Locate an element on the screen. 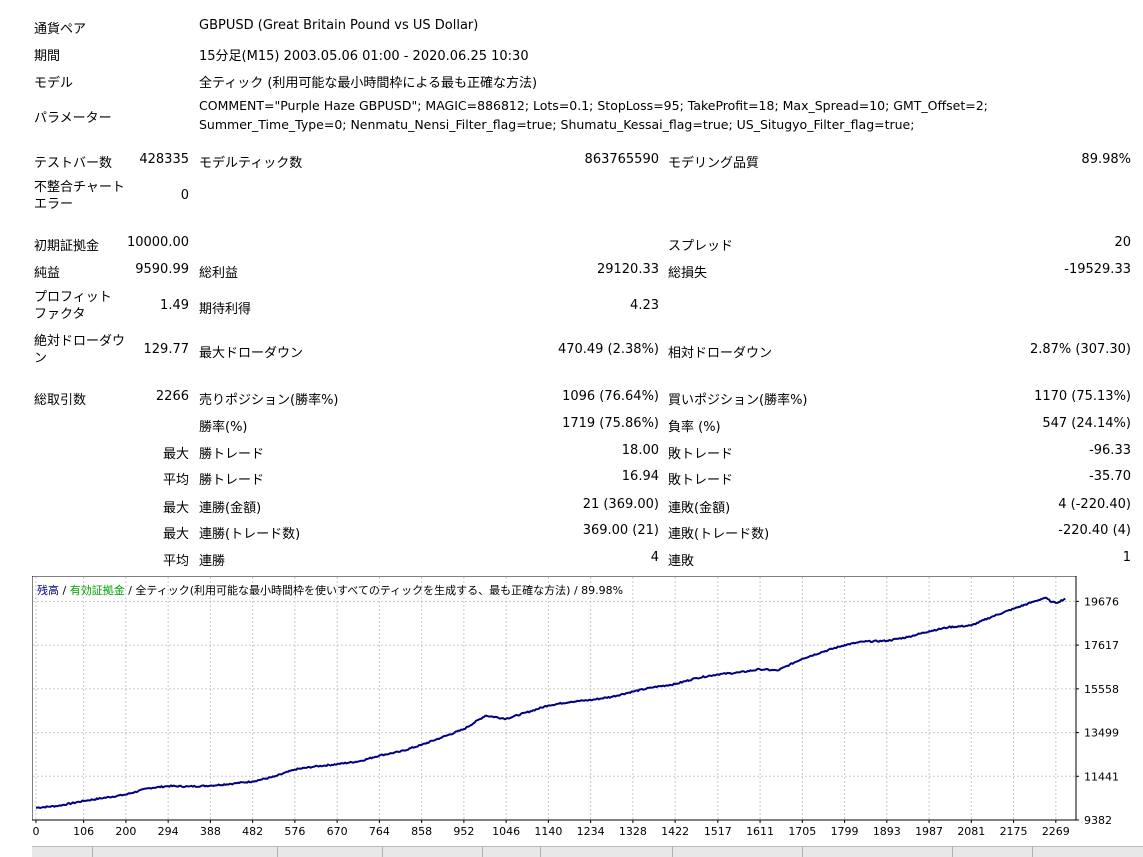 This screenshot has height=857, width=1143. pf-value: 1.49 is located at coordinates (174, 305).